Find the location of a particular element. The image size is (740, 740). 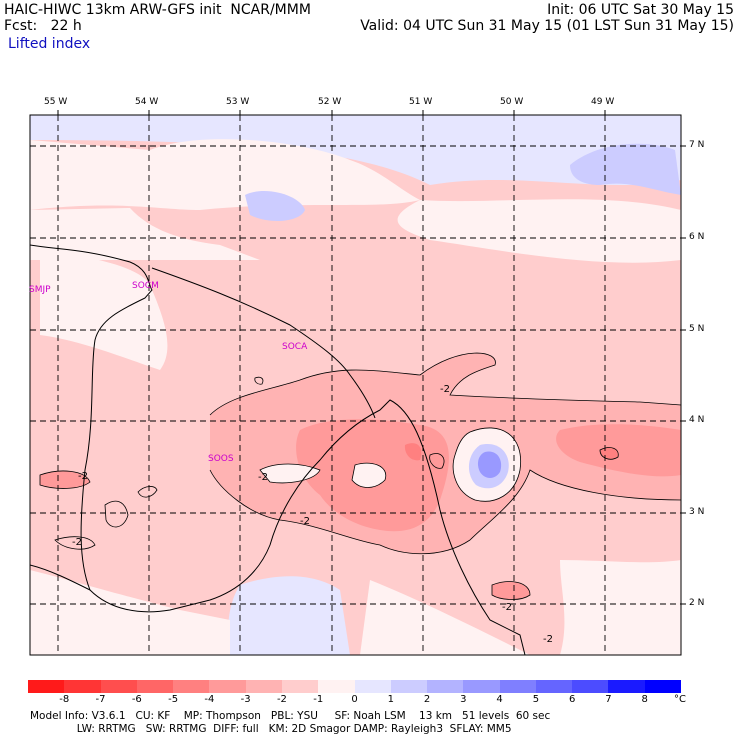

legend-tick-label: 6 is located at coordinates (572, 699).